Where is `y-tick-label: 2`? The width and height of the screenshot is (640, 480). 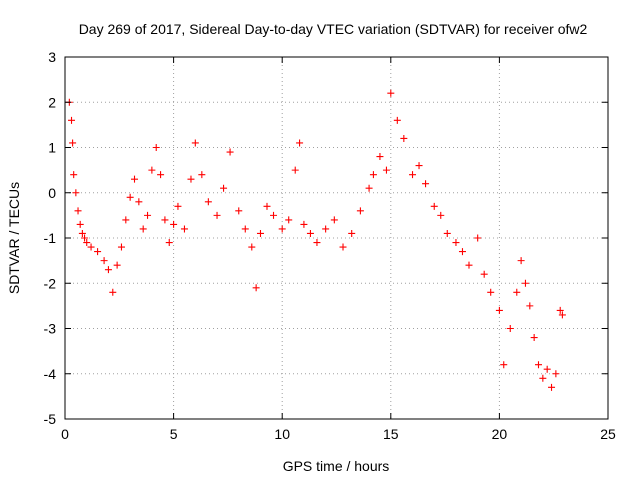 y-tick-label: 2 is located at coordinates (52, 102).